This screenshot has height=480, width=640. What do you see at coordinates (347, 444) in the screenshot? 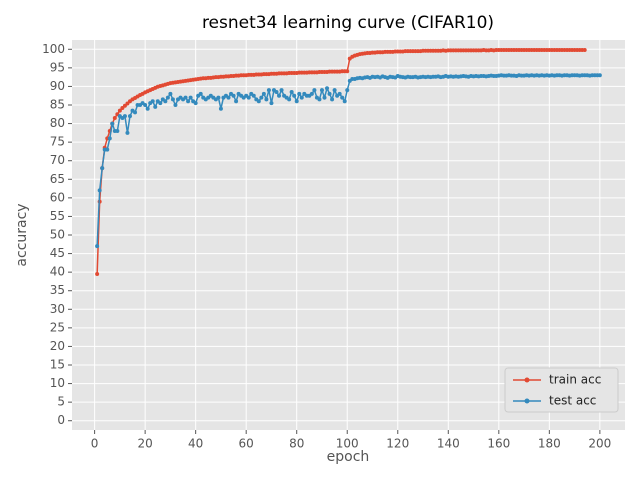
I see `x-tick-label: 100` at bounding box center [347, 444].